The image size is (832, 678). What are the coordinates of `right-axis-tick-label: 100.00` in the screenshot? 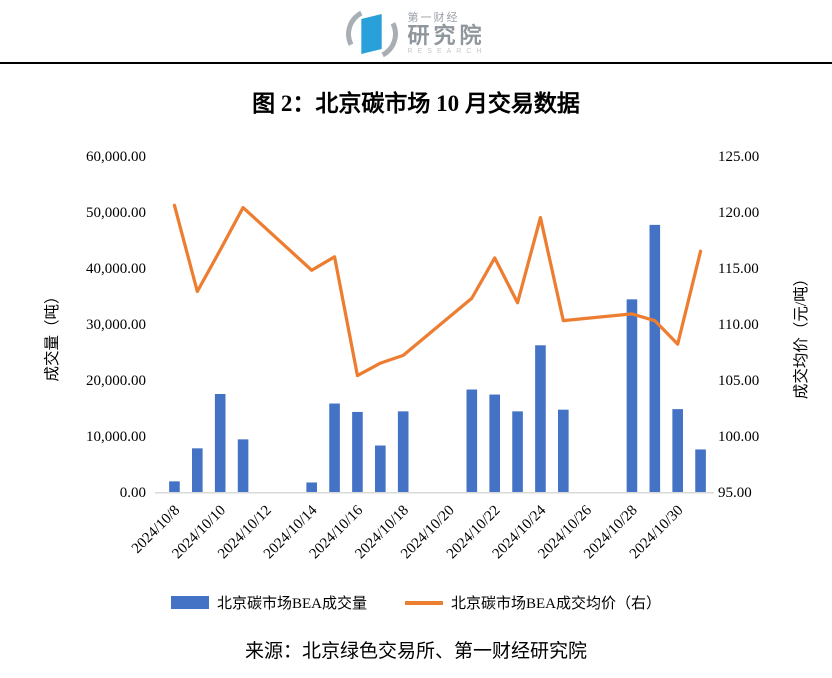 It's located at (738, 437).